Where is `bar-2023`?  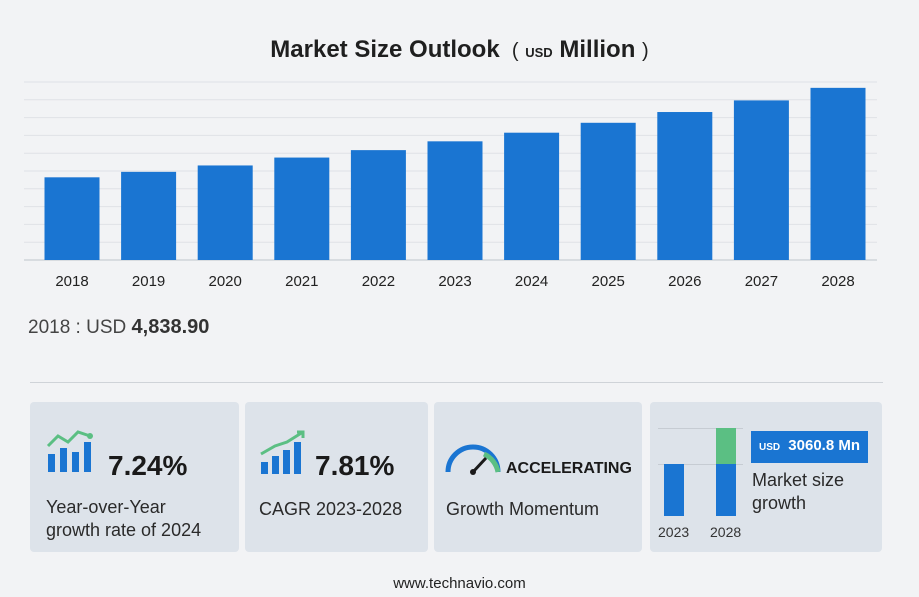
bar-2023 is located at coordinates (455, 200).